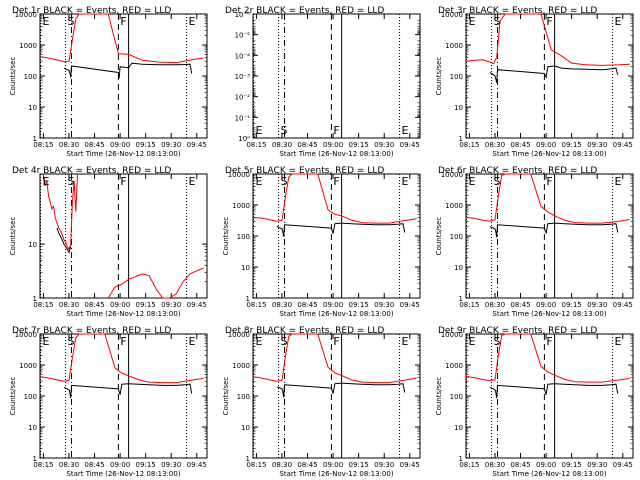 This screenshot has height=480, width=640. Describe the element at coordinates (517, 171) in the screenshot. I see `chart-title: Det 6r BLACK = Events, RED = LLD` at that location.